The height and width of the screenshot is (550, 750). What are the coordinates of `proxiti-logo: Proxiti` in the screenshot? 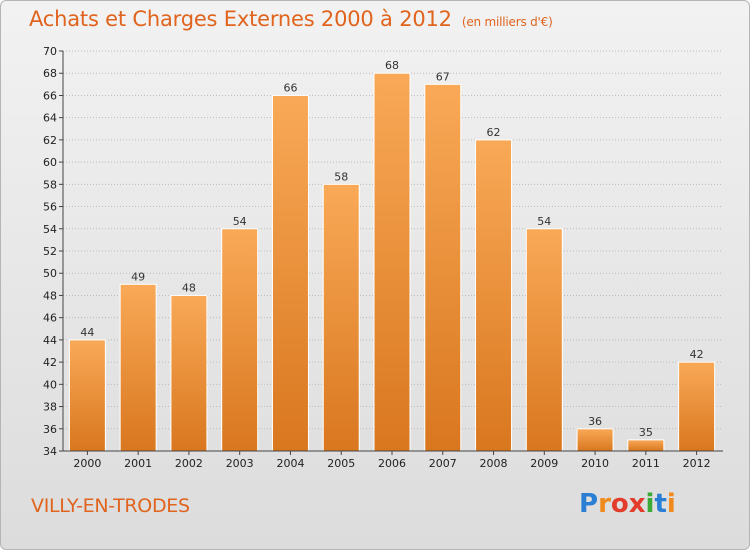 It's located at (627, 504).